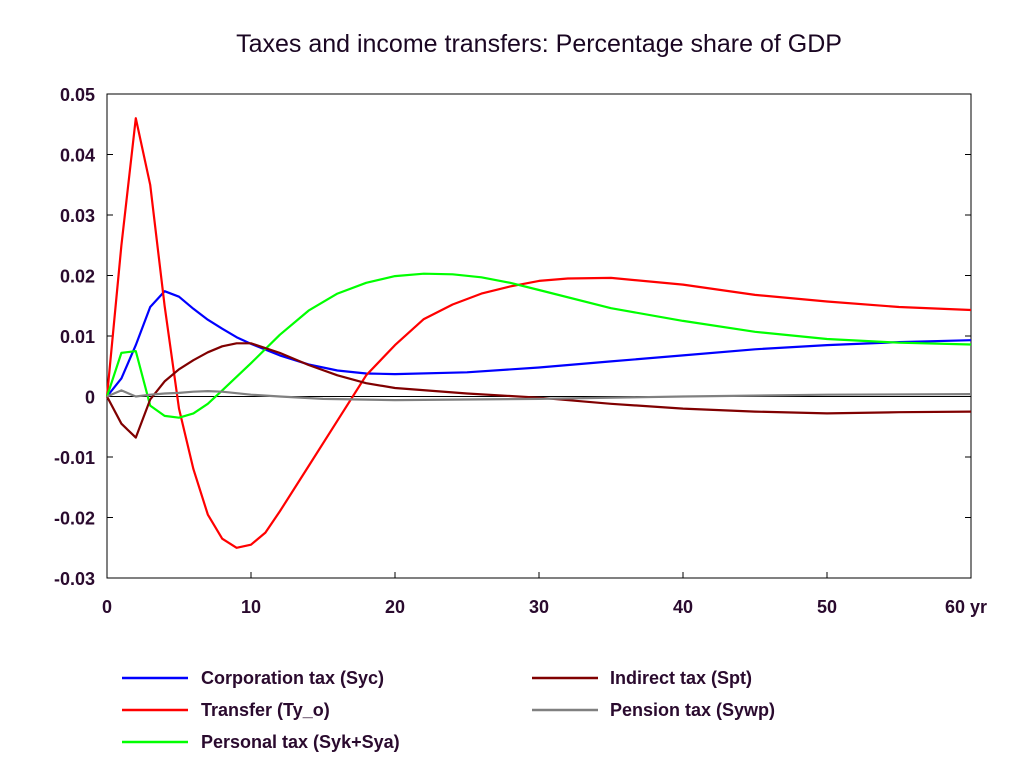 This screenshot has height=783, width=1024. I want to click on y-tick-label: 0, so click(90, 398).